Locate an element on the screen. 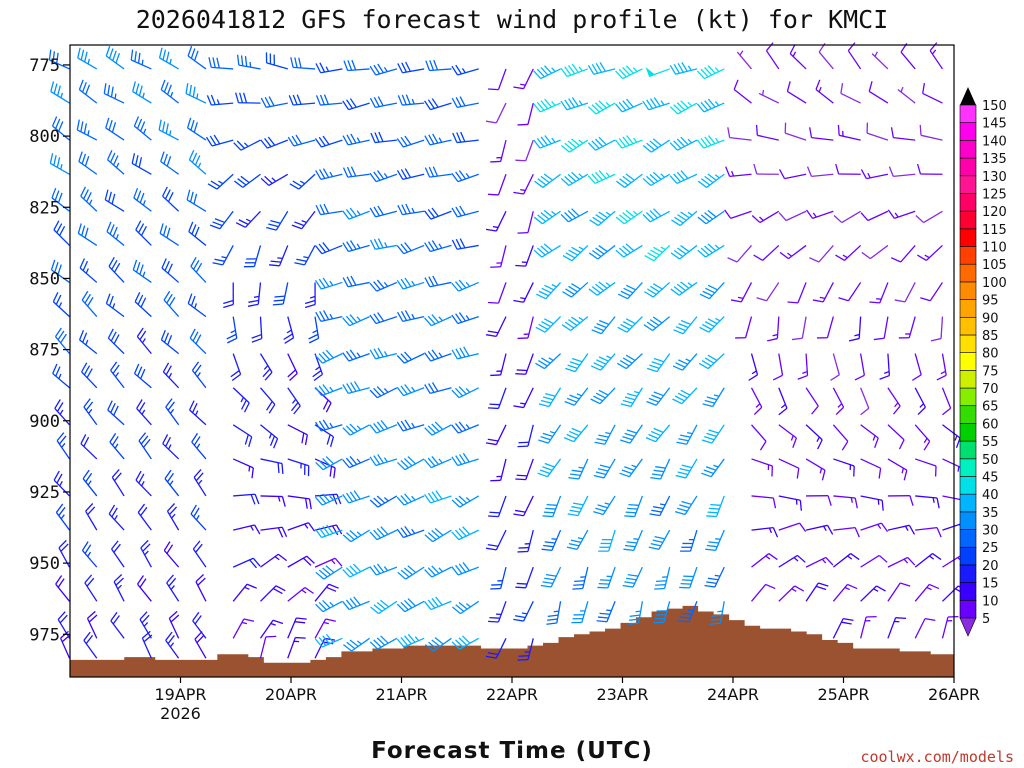 The image size is (1024, 768). y-tick-label: 900 is located at coordinates (44, 422).